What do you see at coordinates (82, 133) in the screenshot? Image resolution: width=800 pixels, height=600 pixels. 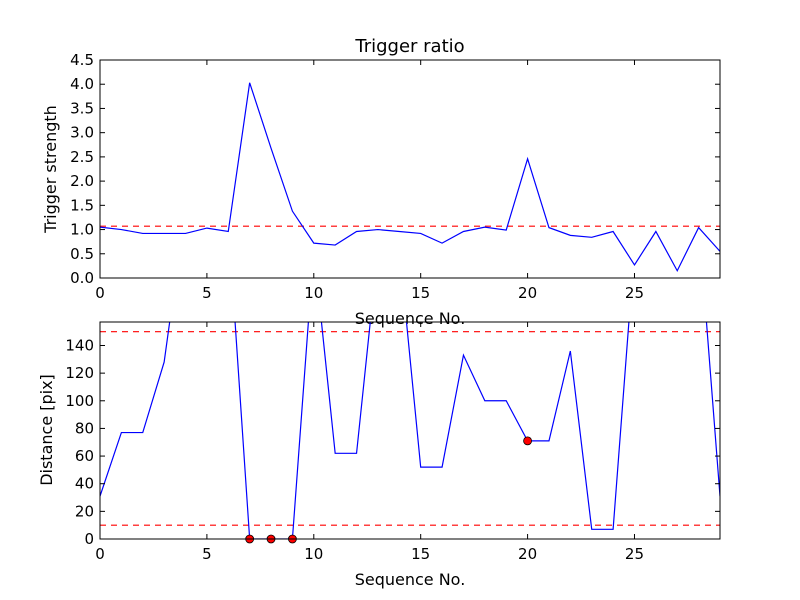 I see `top-y-tick-label: 3.0` at bounding box center [82, 133].